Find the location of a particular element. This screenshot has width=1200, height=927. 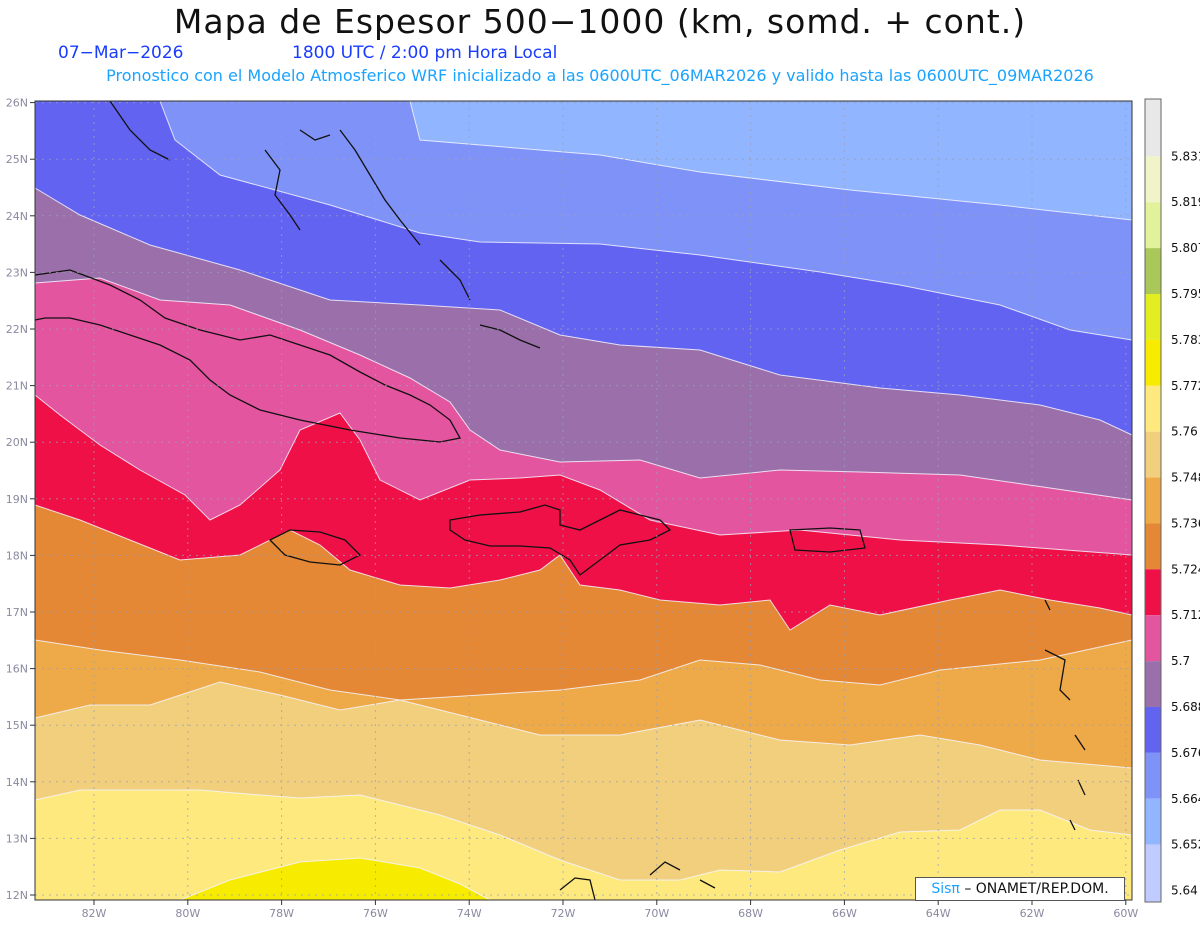

lat-label: 15N is located at coordinates (17, 725).